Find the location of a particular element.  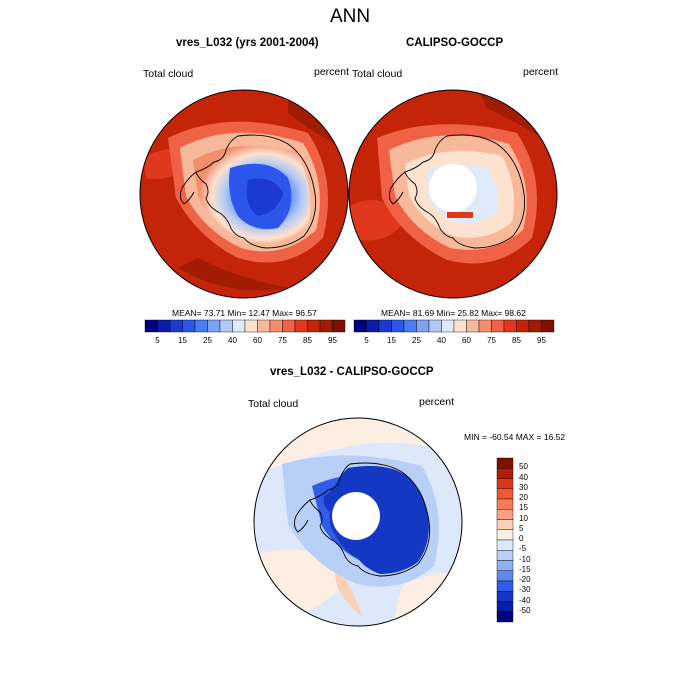

panel2-cloud-band is located at coordinates (460, 215).